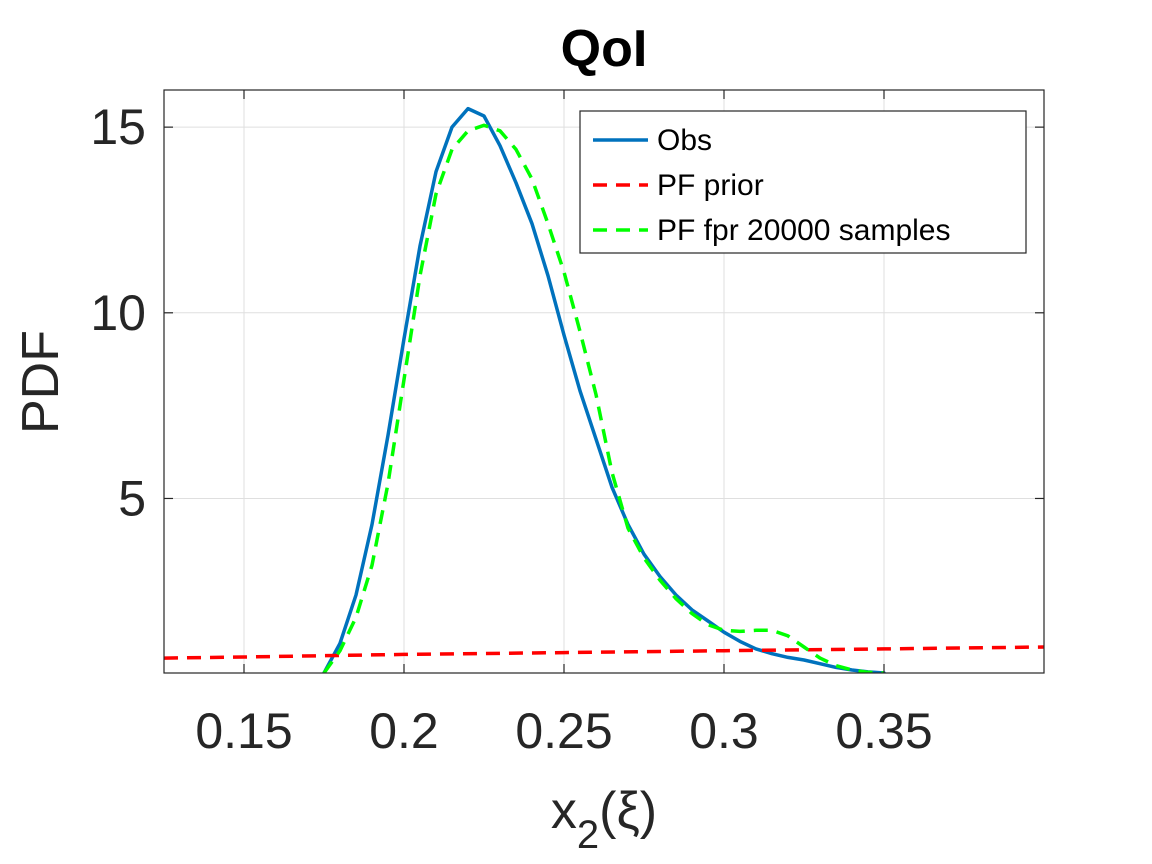 The height and width of the screenshot is (864, 1152). I want to click on x-tick-label: 0.2, so click(404, 731).